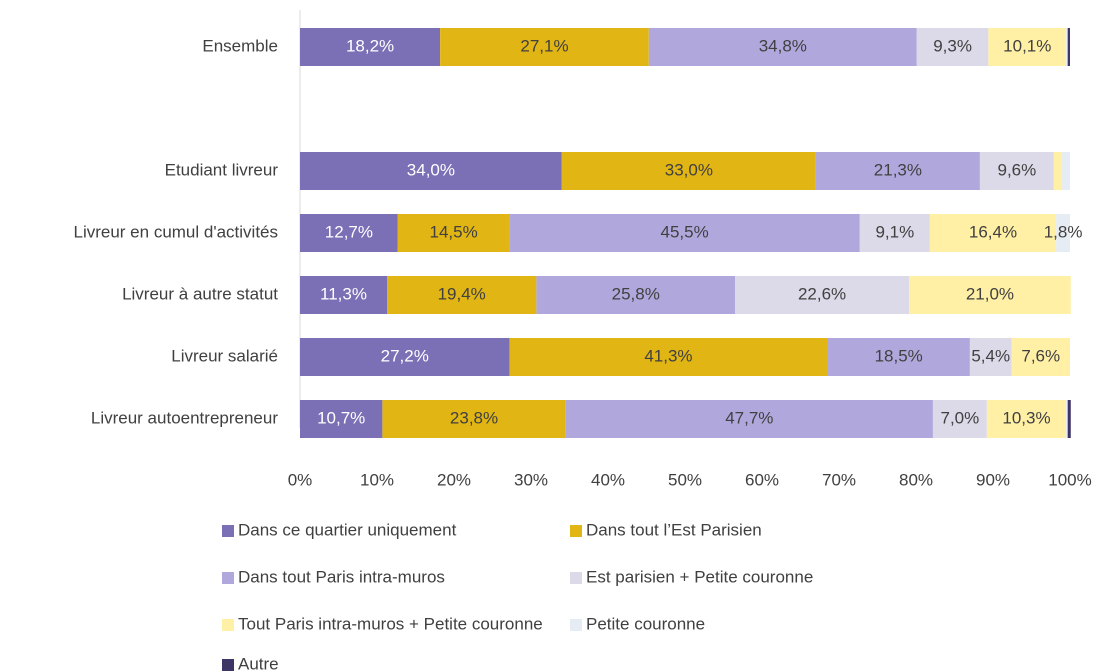 The image size is (1098, 672). I want to click on x-tick-label: 60%, so click(762, 479).